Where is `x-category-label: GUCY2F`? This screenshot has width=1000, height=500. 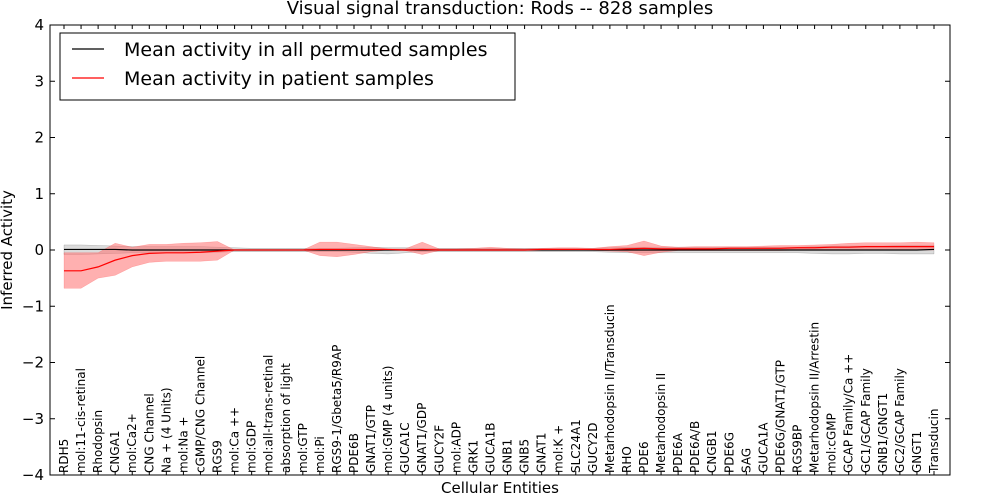
x-category-label: GUCY2F is located at coordinates (439, 449).